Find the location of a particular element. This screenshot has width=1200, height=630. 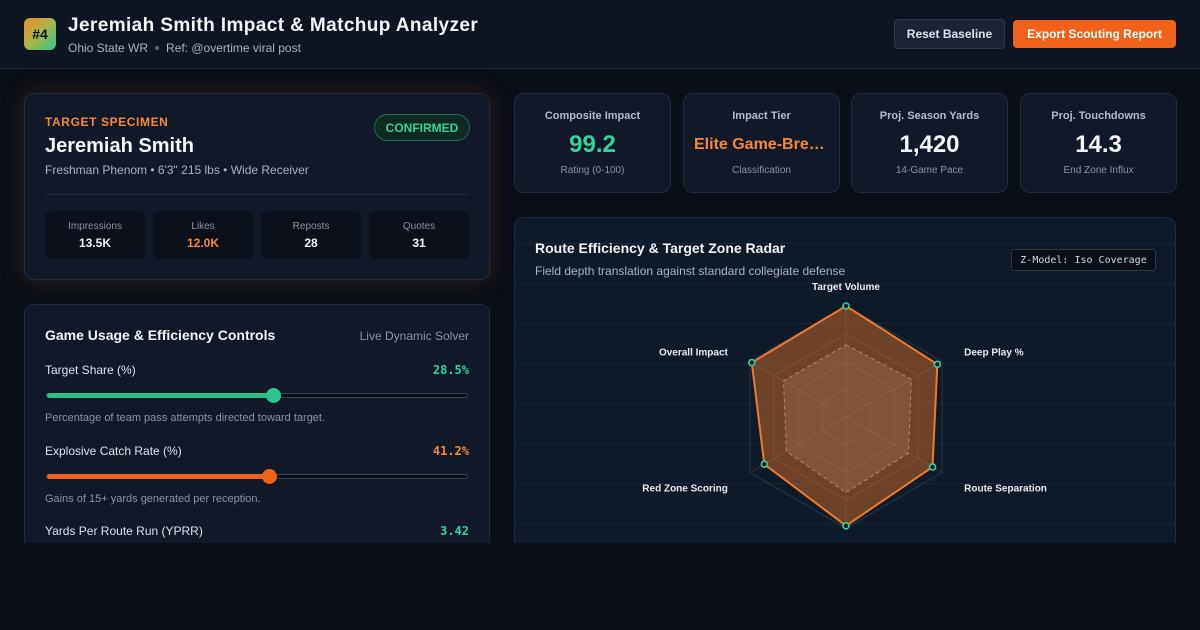

page-title: Jeremiah Smith Impact & Matchup Analyzer is located at coordinates (273, 25).